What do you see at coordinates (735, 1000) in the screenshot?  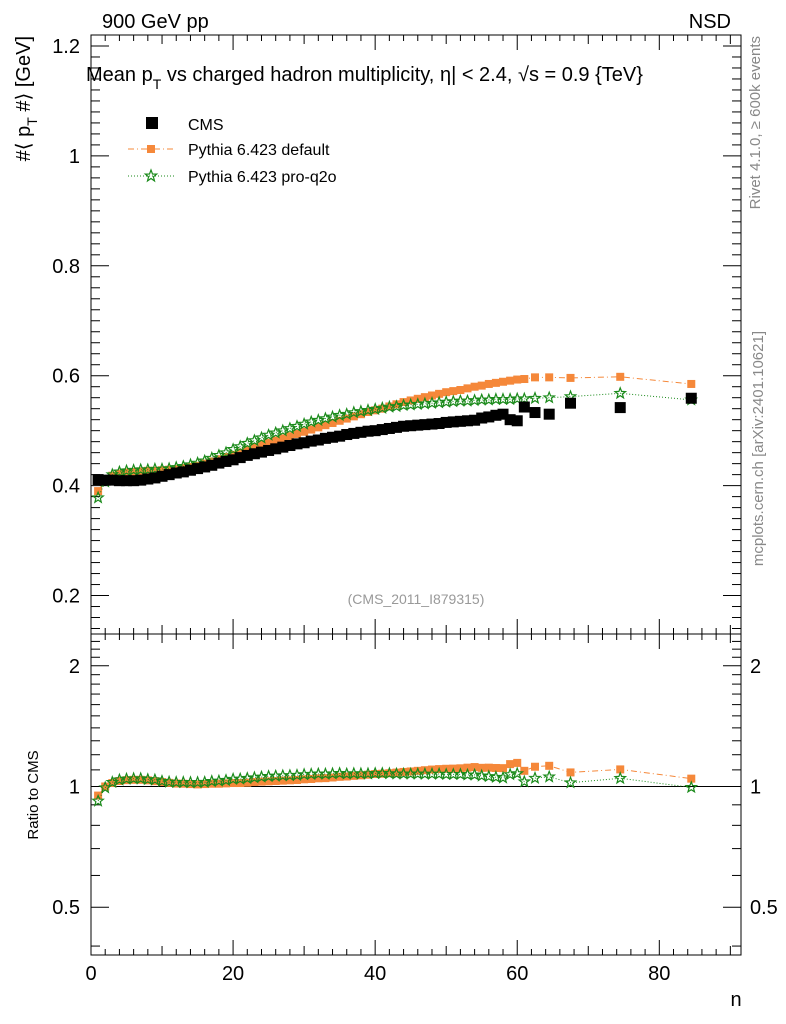 I see `x-axis-label: n` at bounding box center [735, 1000].